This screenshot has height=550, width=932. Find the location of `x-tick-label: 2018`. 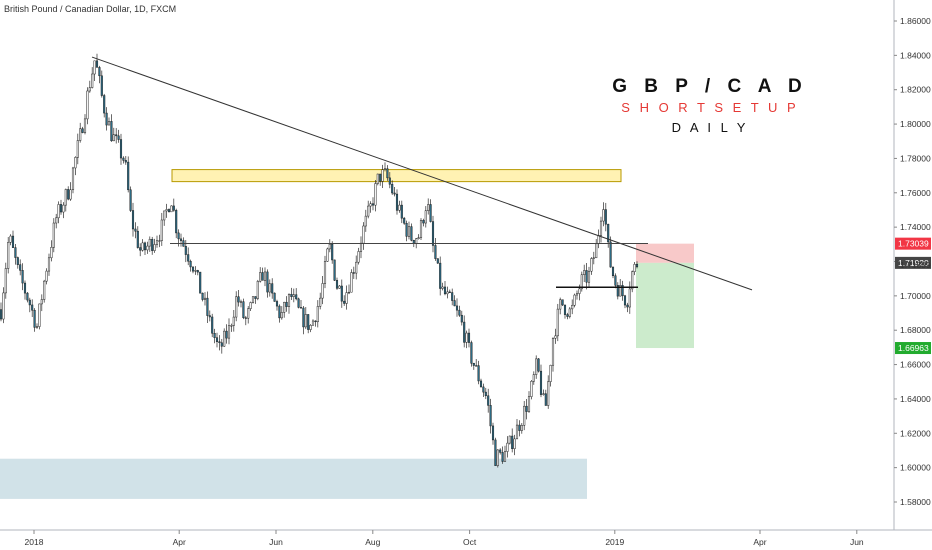

x-tick-label: 2018 is located at coordinates (34, 542).